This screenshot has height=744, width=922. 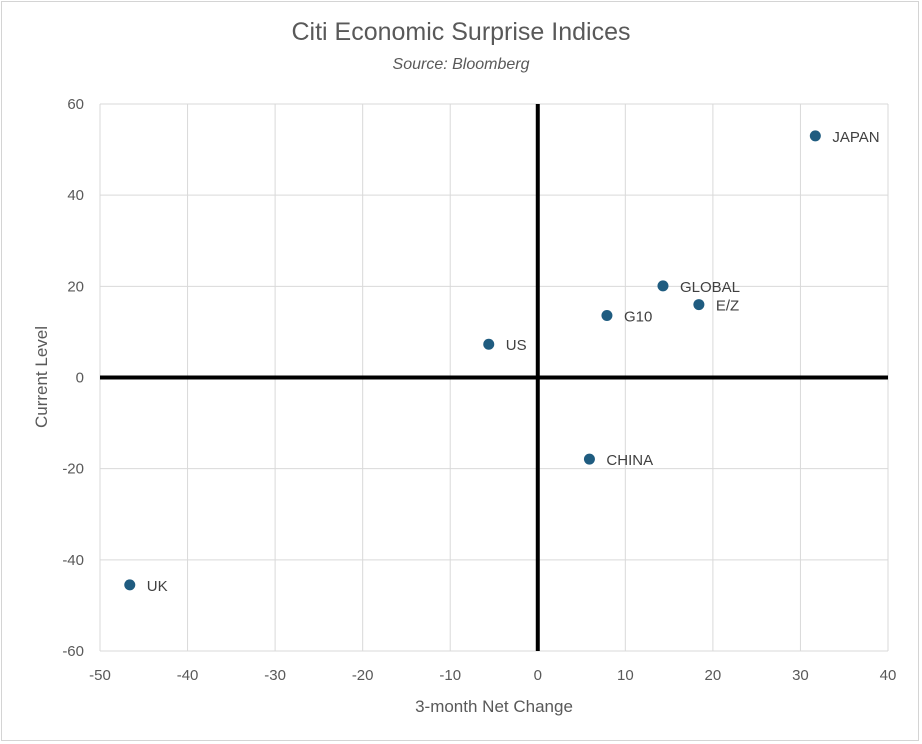 I want to click on point-label: GLOBAL, so click(x=710, y=287).